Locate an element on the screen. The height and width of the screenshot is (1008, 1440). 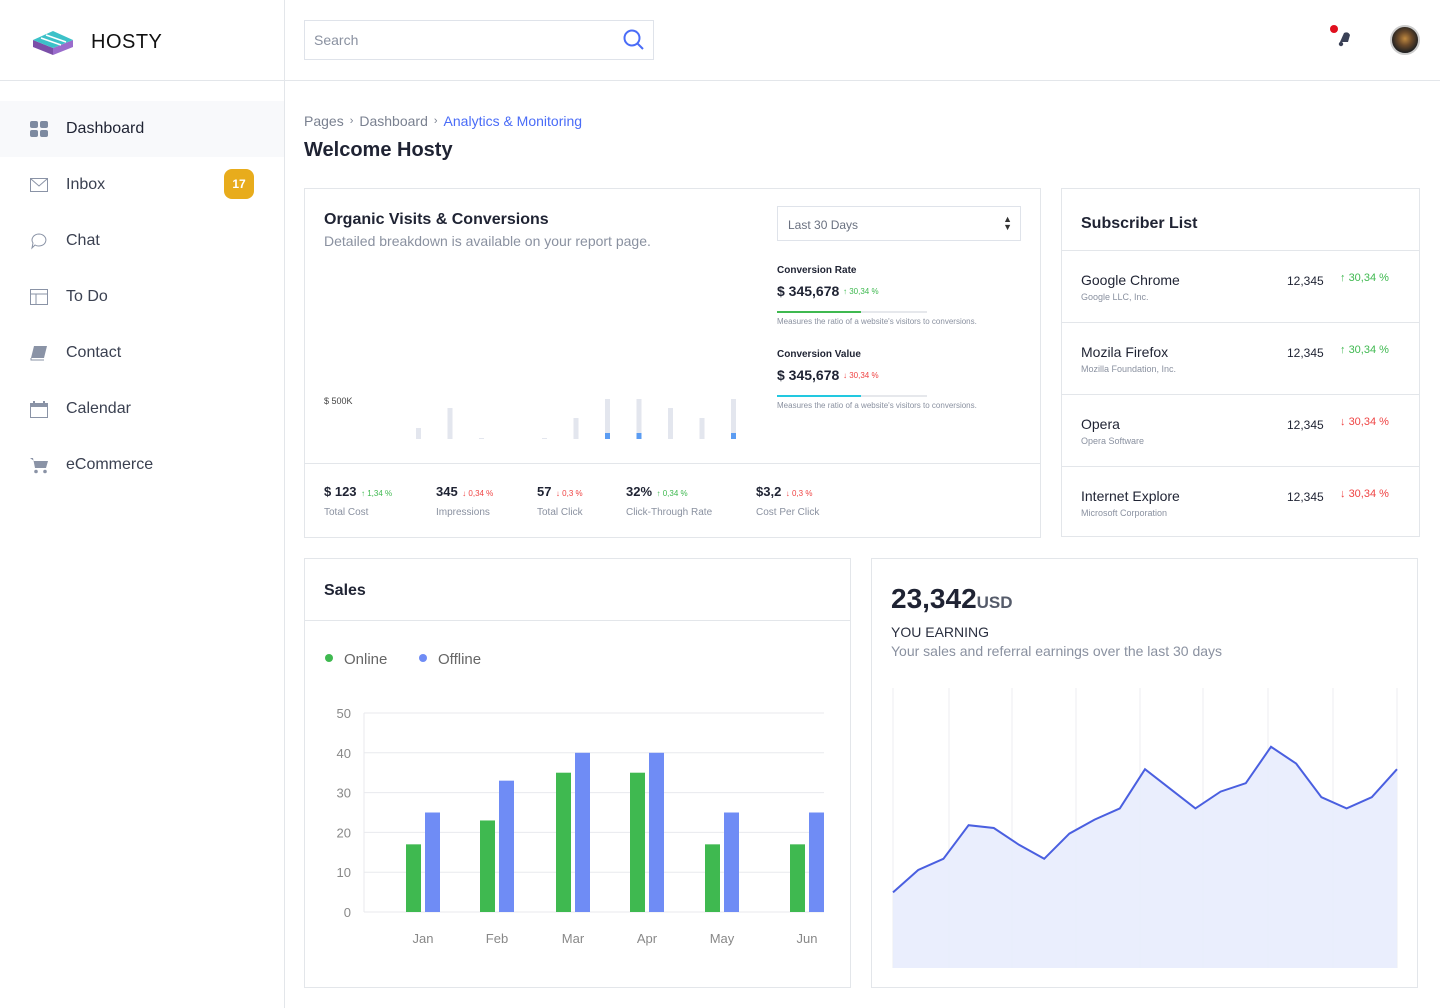
stat-value: 32% is located at coordinates (639, 491).